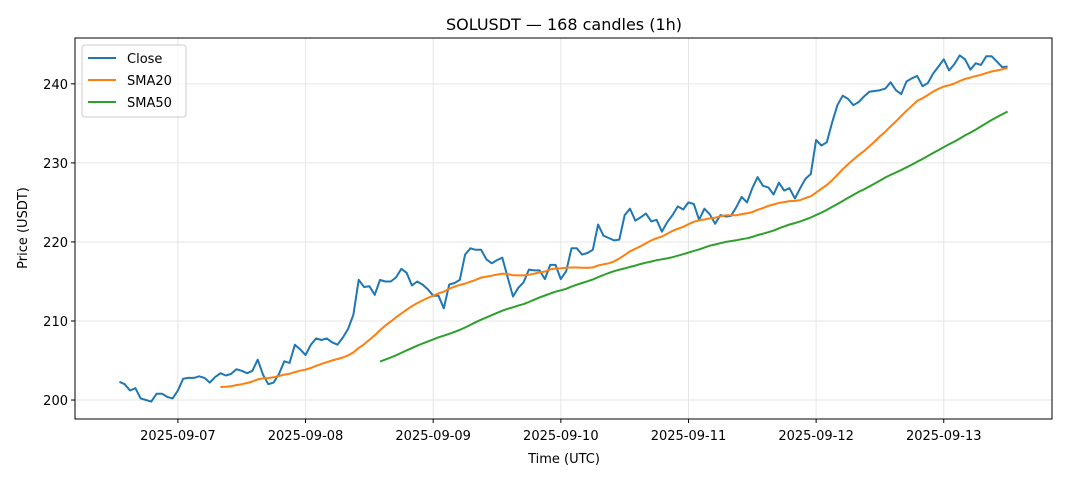 Image resolution: width=1068 pixels, height=481 pixels. Describe the element at coordinates (433, 436) in the screenshot. I see `x-tick-label: 2025-09-09` at that location.